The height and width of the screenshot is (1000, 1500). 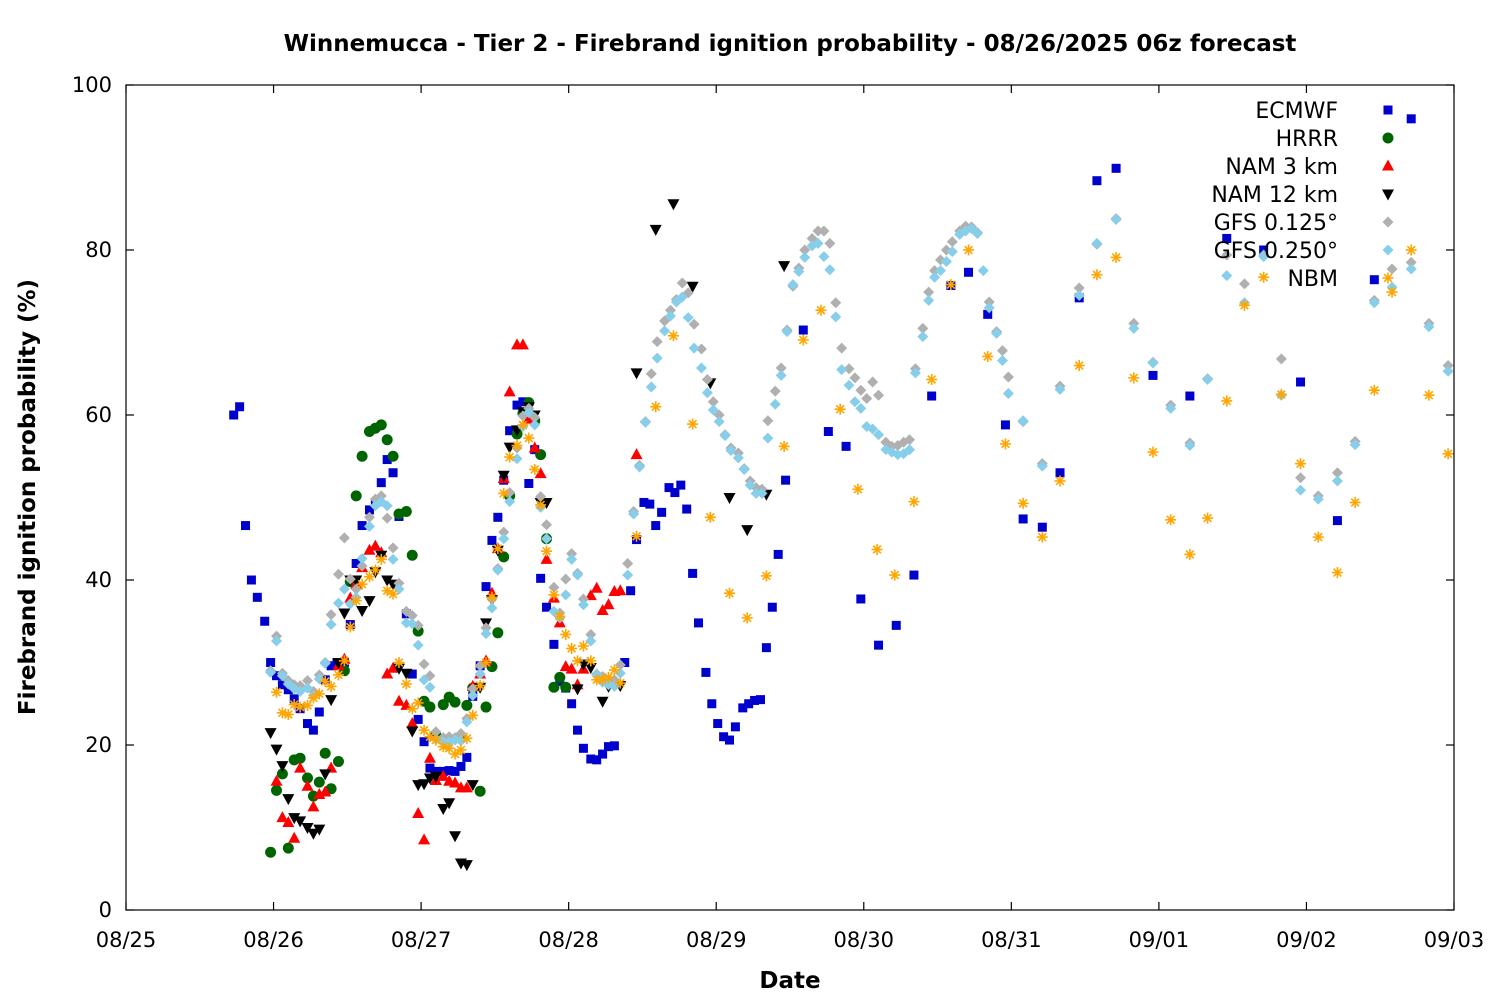 What do you see at coordinates (1312, 279) in the screenshot?
I see `legend-label-nbm: NBM` at bounding box center [1312, 279].